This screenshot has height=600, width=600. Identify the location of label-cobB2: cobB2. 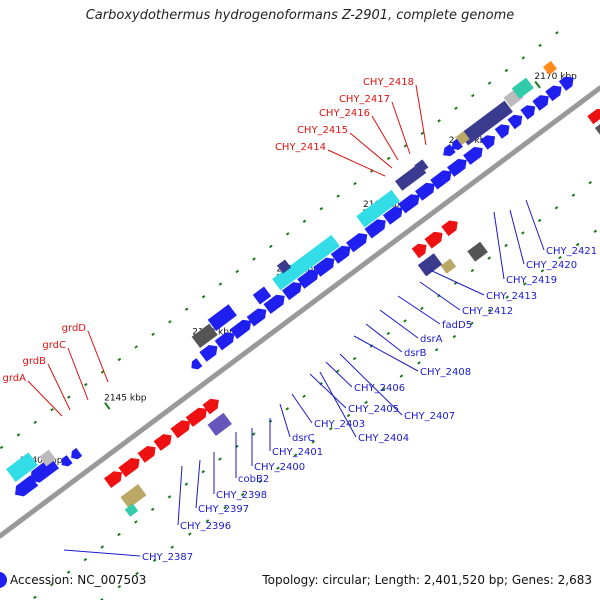
(253, 479).